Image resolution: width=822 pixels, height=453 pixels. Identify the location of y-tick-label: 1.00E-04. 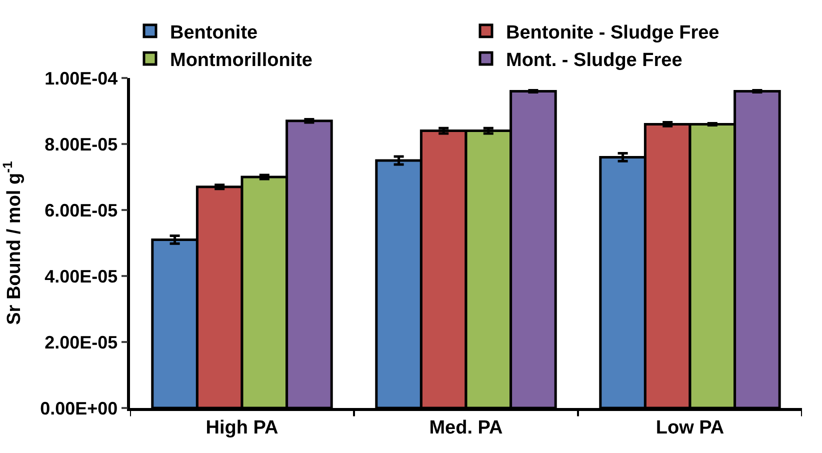
(81, 78).